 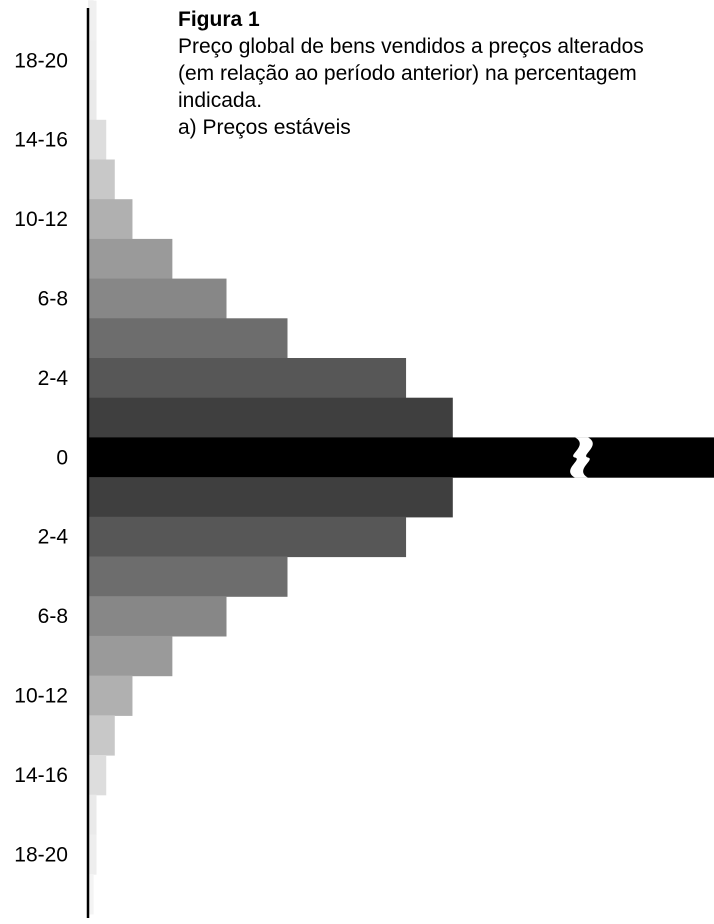 What do you see at coordinates (130, 656) in the screenshot?
I see `bar-8-10-down` at bounding box center [130, 656].